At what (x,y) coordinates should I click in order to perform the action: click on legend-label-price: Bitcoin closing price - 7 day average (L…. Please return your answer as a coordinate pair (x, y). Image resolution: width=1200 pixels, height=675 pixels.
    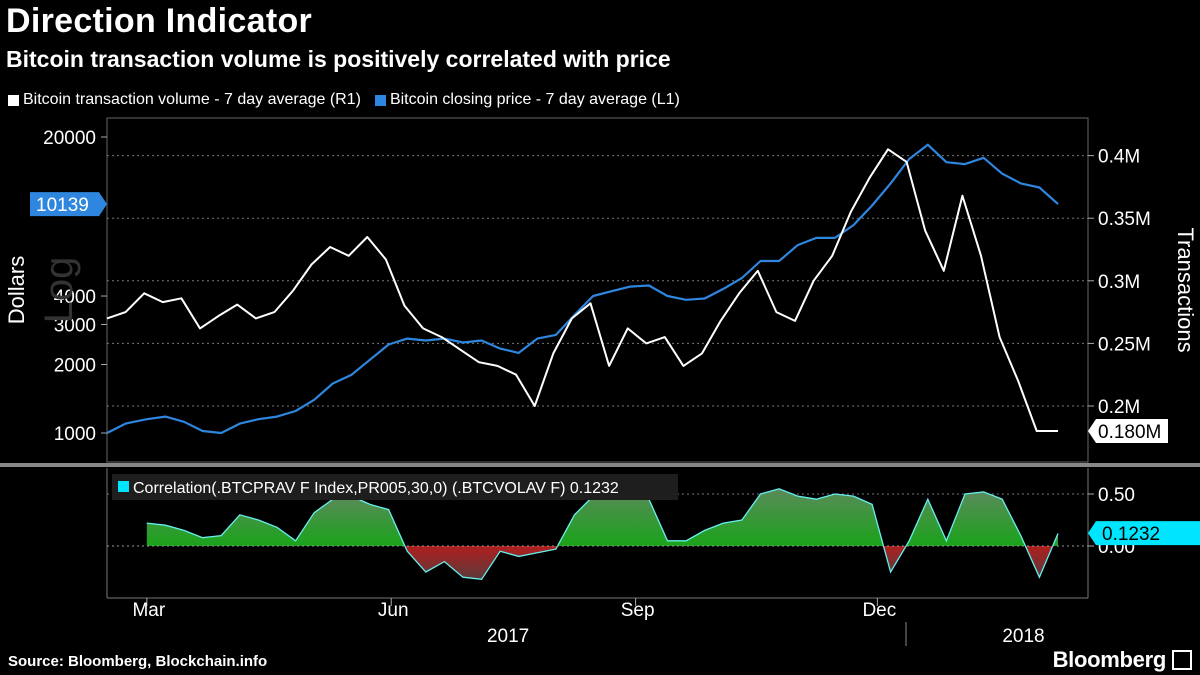
    Looking at the image, I should click on (534, 99).